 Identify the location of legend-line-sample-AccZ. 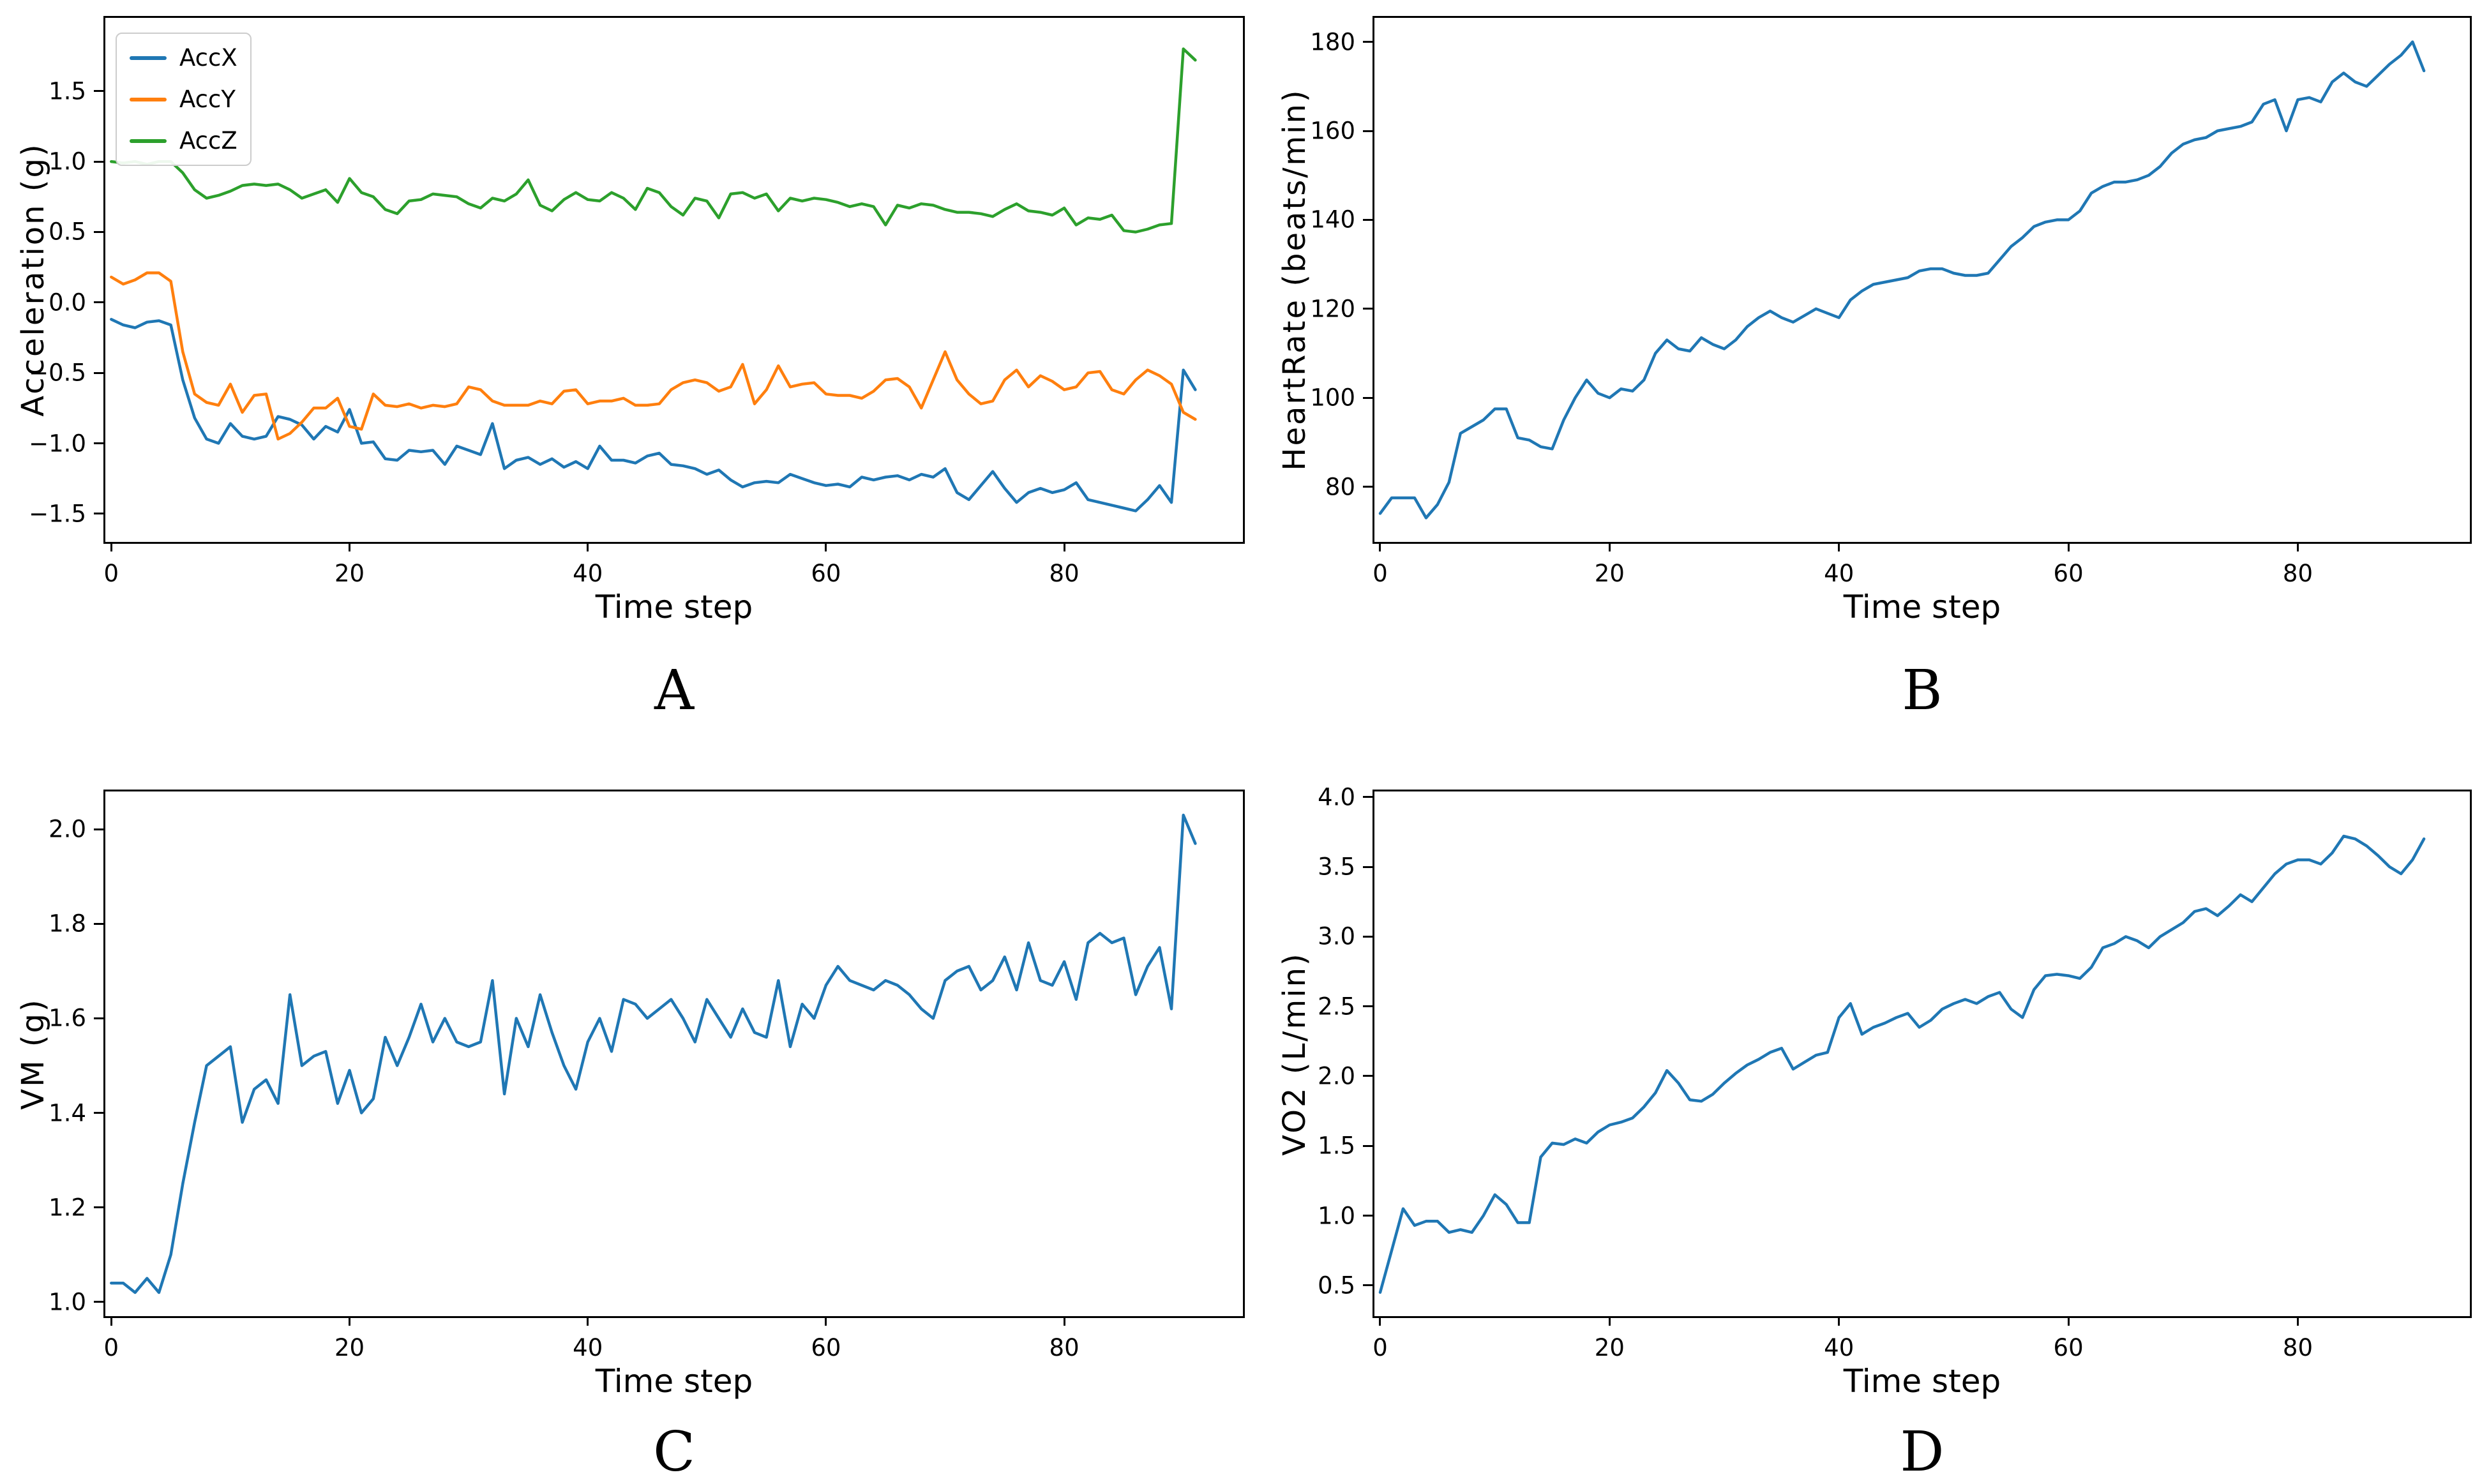
(148, 141).